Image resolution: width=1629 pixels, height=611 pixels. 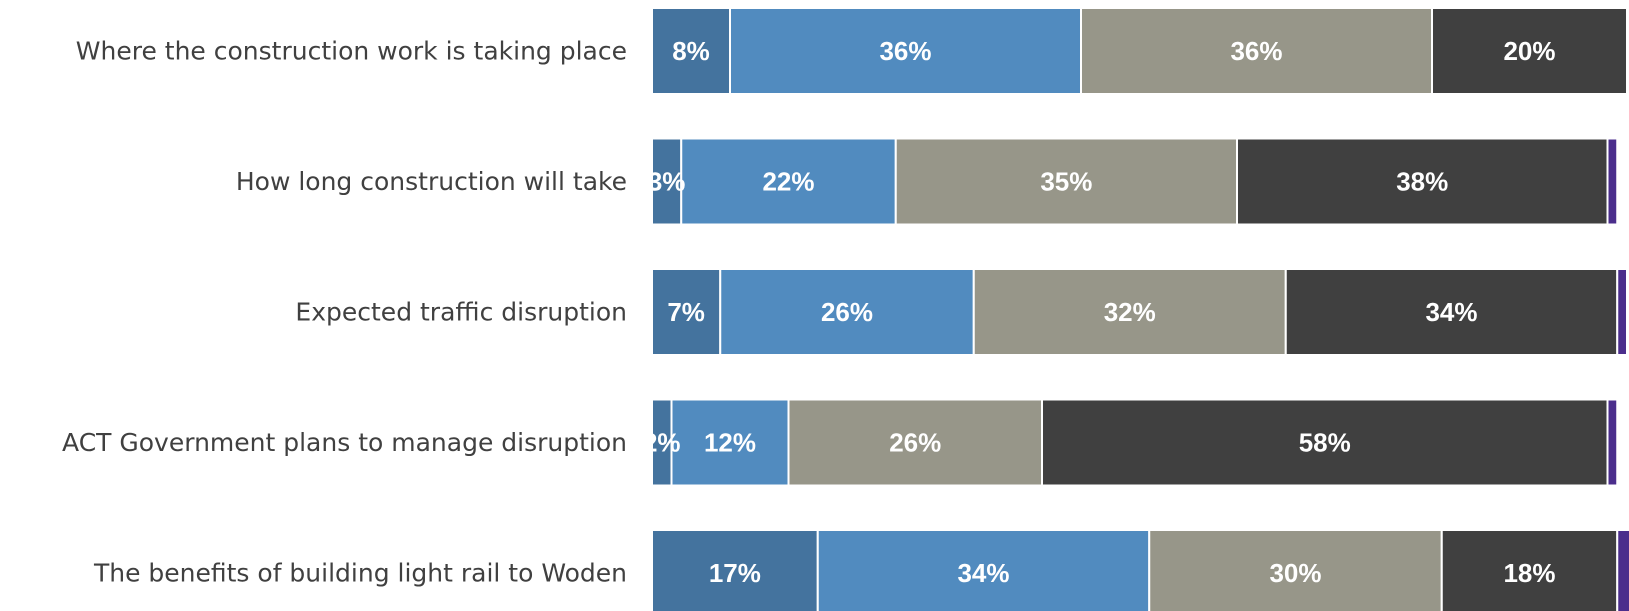 I want to click on data-label: 22%, so click(x=788, y=182).